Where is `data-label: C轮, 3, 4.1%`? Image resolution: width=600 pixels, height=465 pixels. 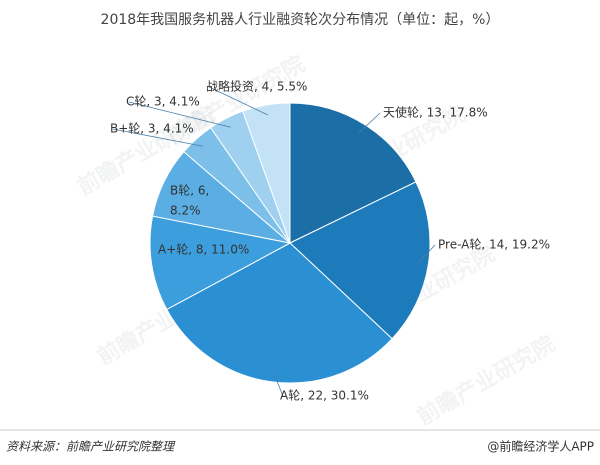
data-label: C轮, 3, 4.1% is located at coordinates (163, 102).